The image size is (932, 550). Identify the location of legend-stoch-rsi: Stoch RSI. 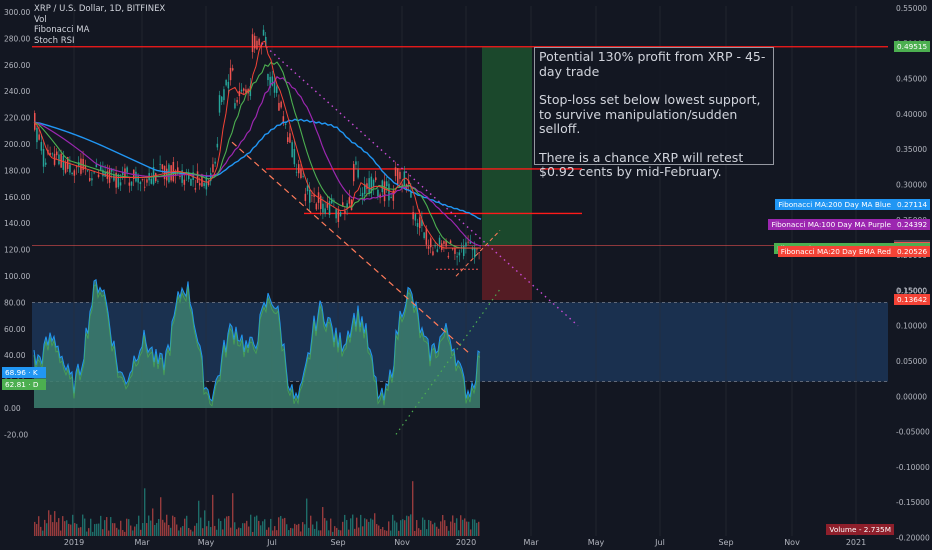
(54, 40).